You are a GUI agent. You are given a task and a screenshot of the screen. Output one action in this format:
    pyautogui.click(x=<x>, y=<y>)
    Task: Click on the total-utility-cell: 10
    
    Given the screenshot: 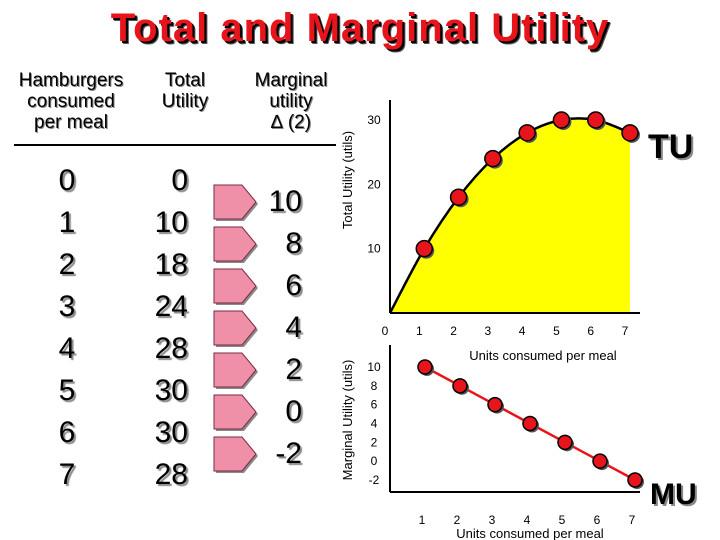 What is the action you would take?
    pyautogui.click(x=171, y=222)
    